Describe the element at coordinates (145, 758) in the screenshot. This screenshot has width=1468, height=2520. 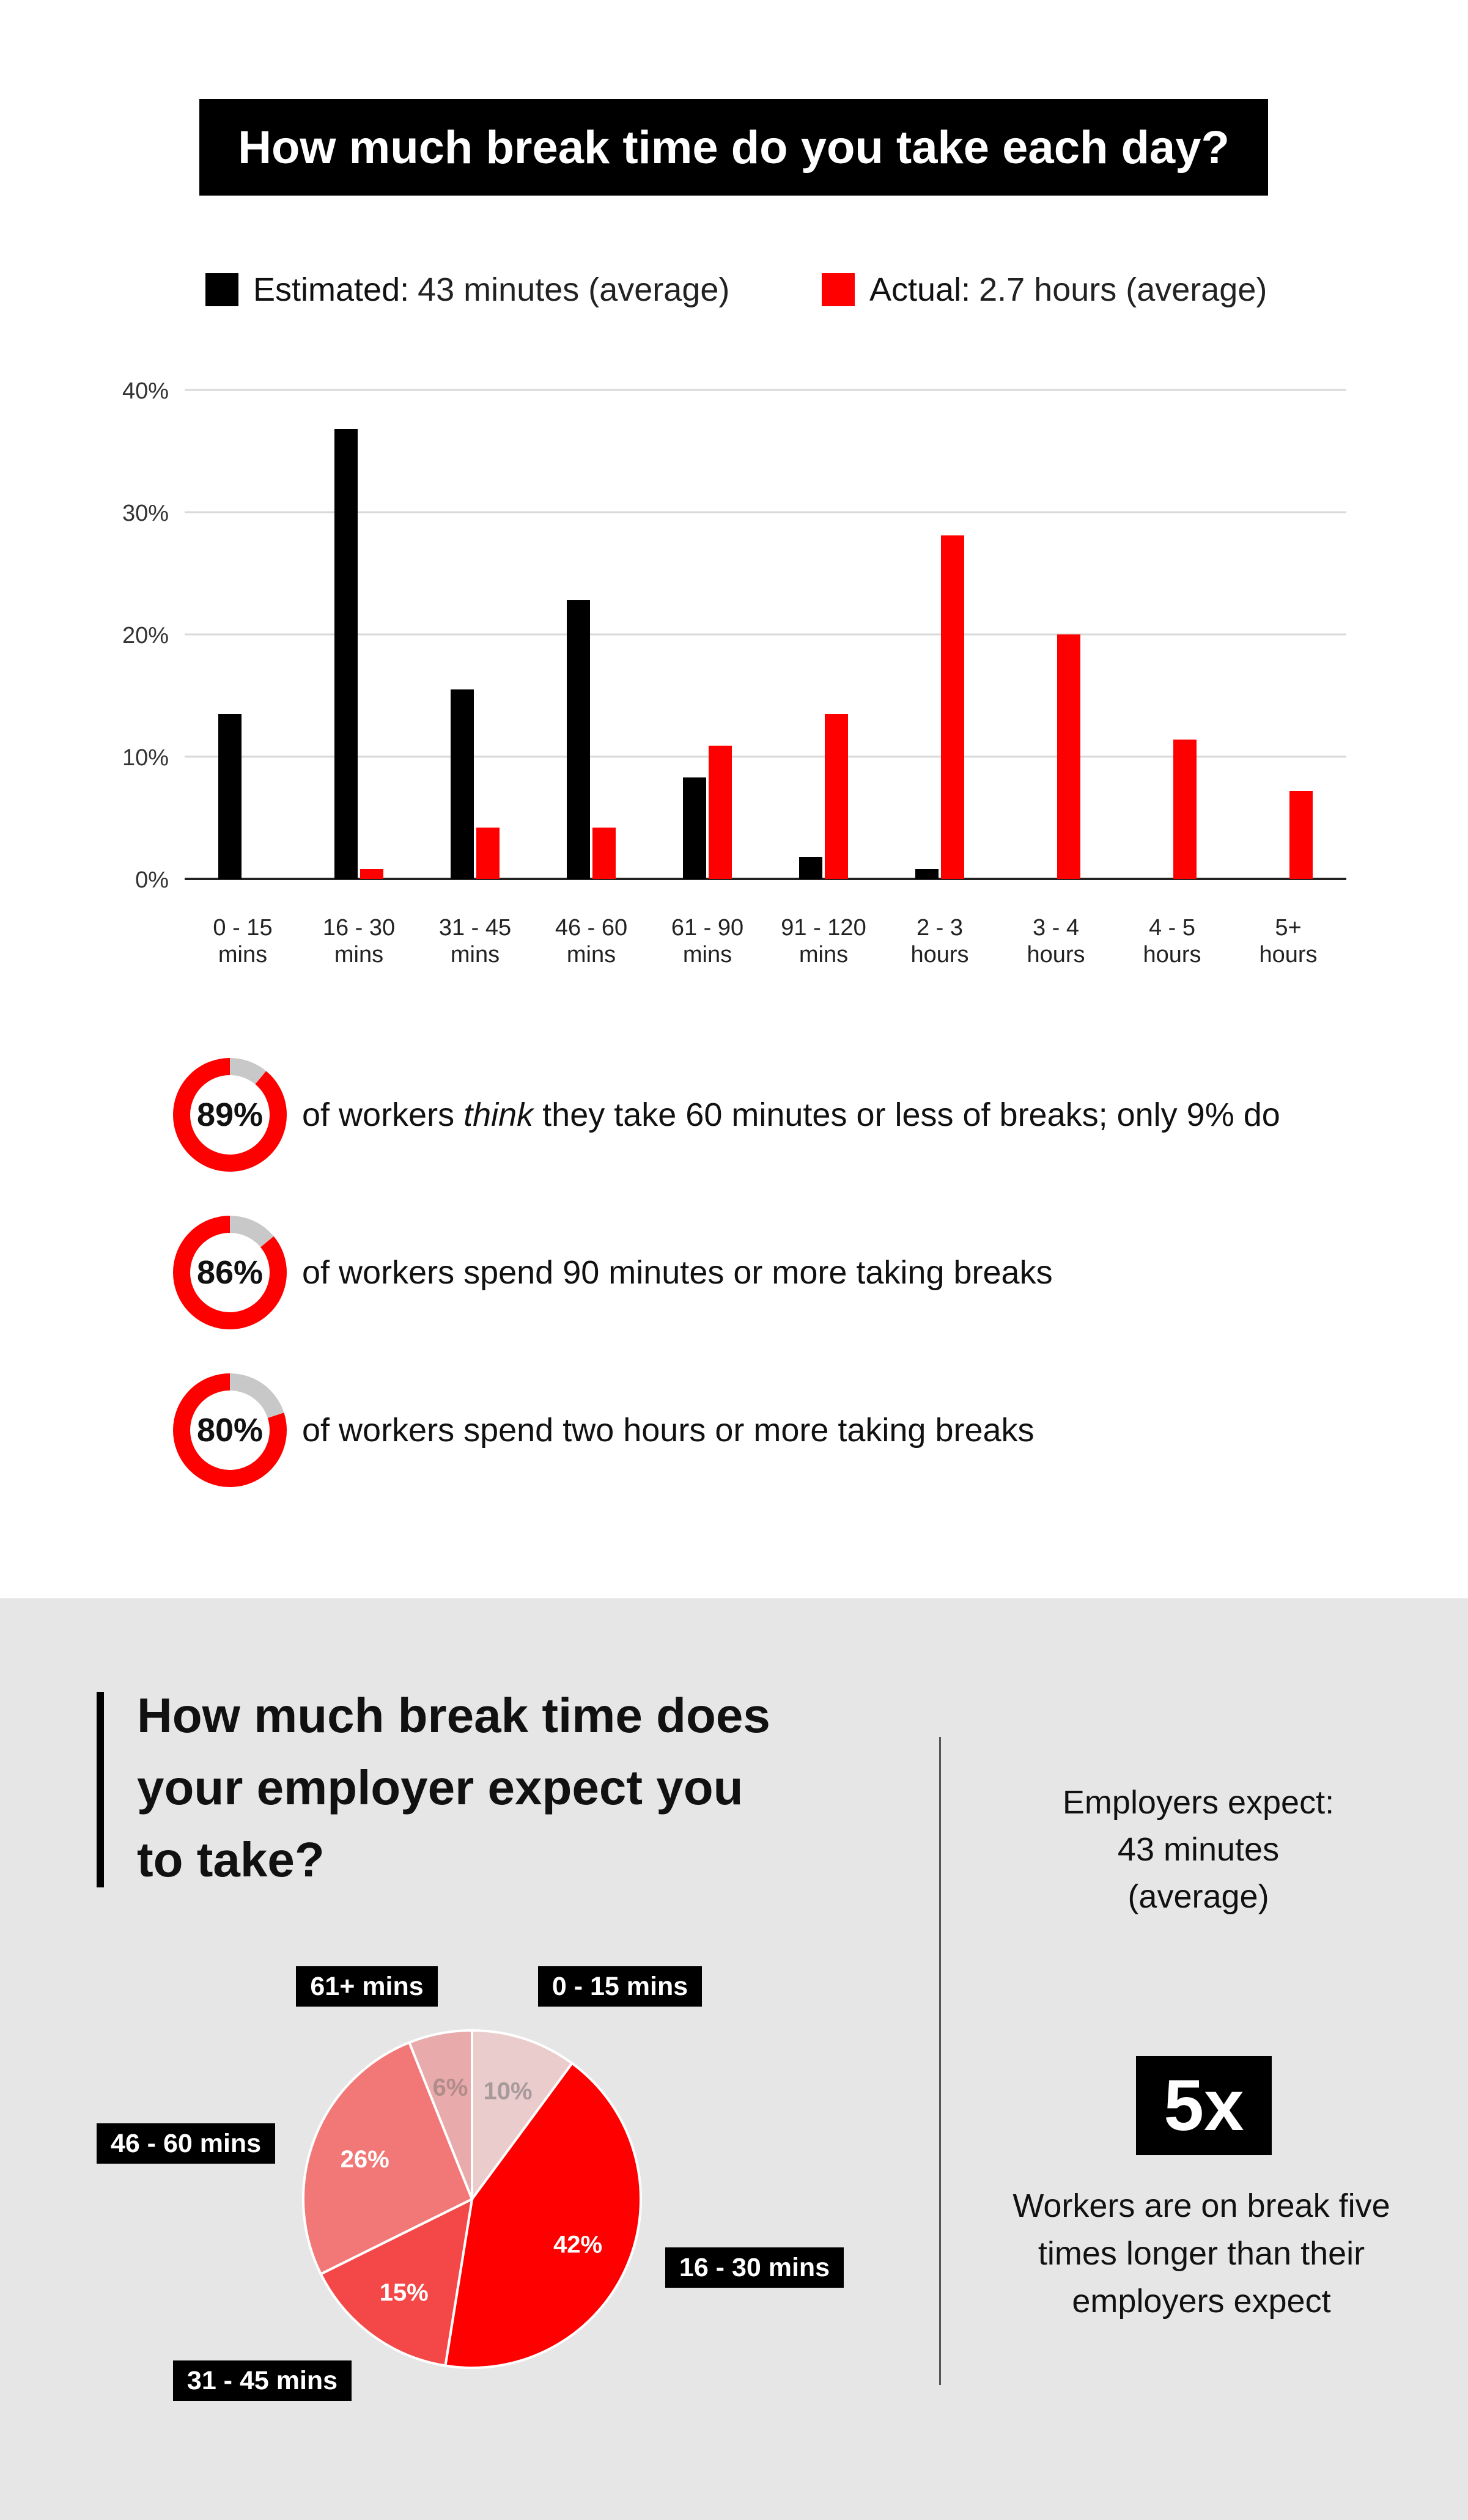
I see `y-tick-label: 10%` at that location.